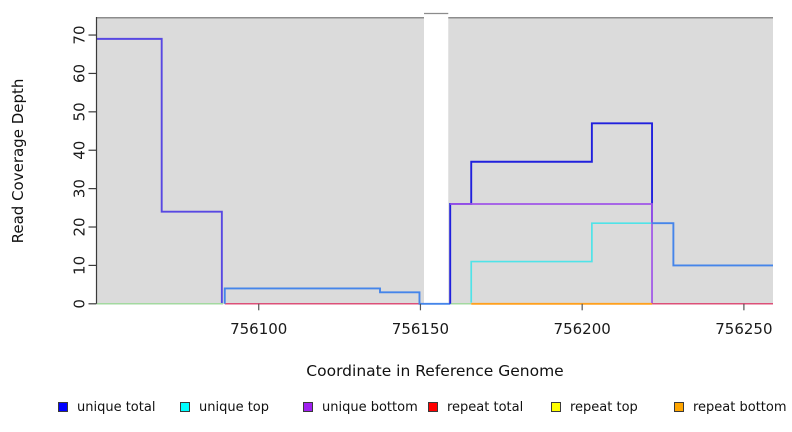 This screenshot has width=792, height=432. What do you see at coordinates (436, 158) in the screenshot?
I see `no-data-gap-band` at bounding box center [436, 158].